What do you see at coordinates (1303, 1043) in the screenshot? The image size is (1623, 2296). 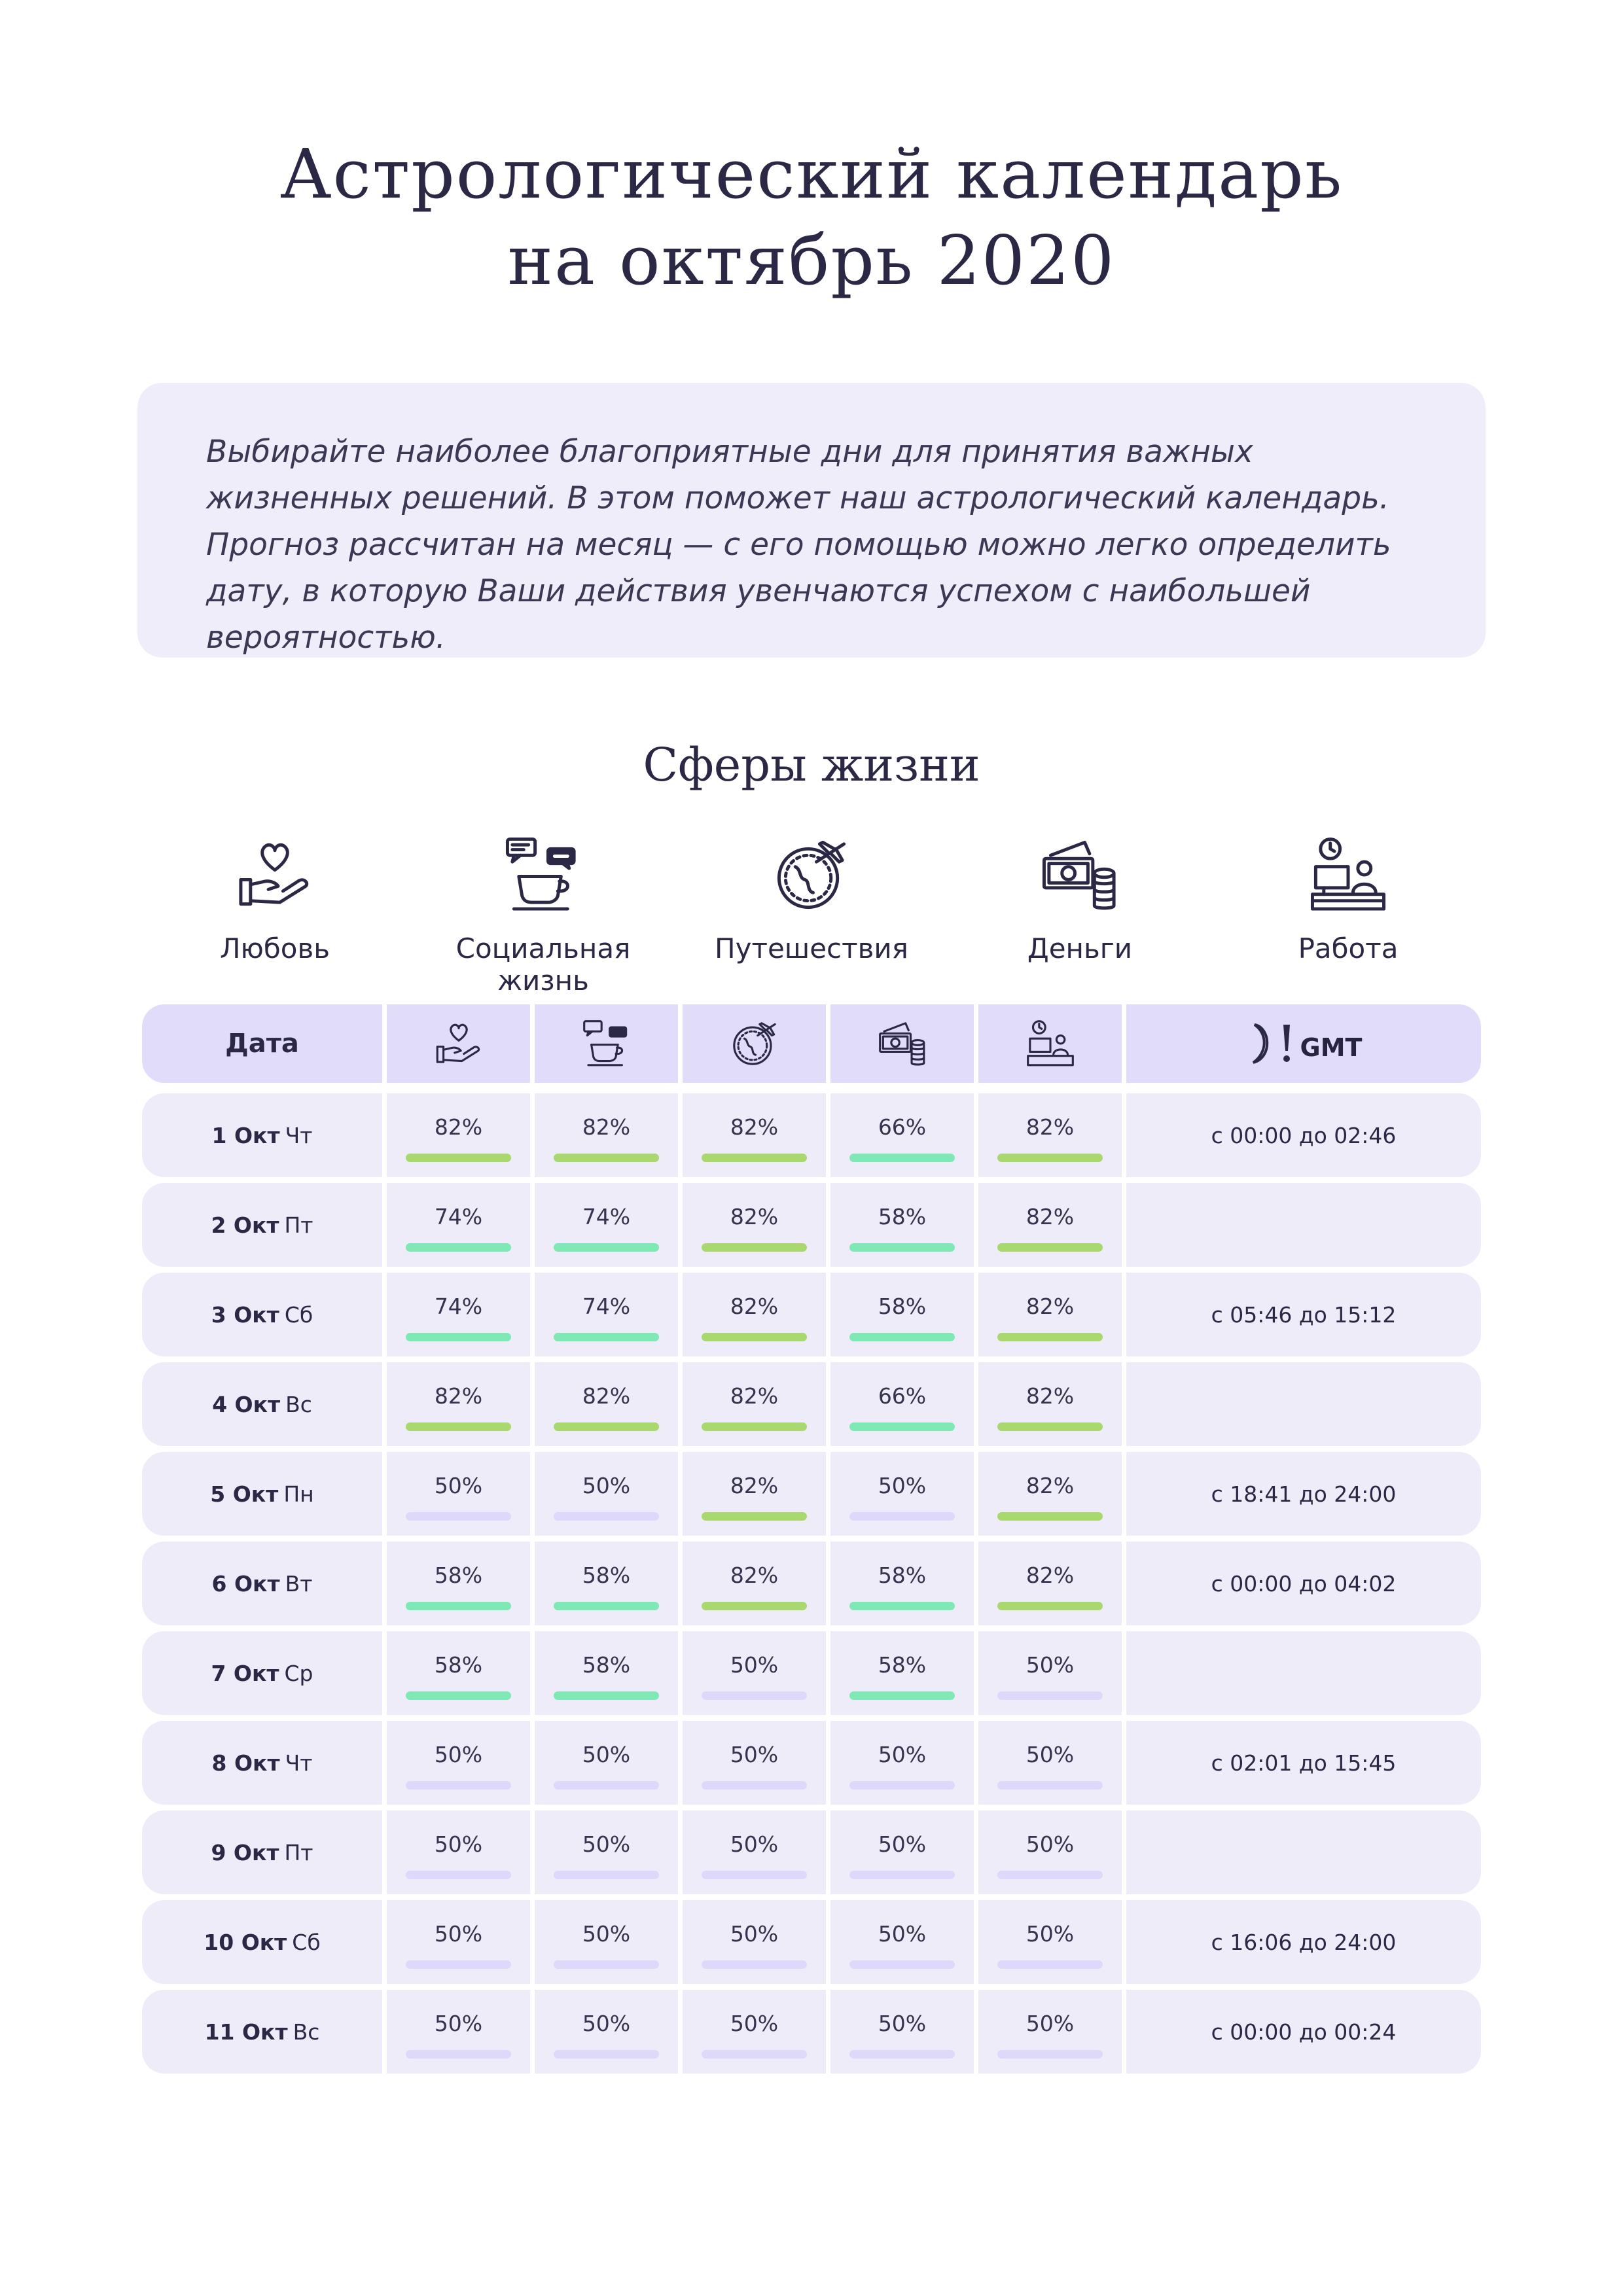 I see `moon-gmt-header: GMT` at bounding box center [1303, 1043].